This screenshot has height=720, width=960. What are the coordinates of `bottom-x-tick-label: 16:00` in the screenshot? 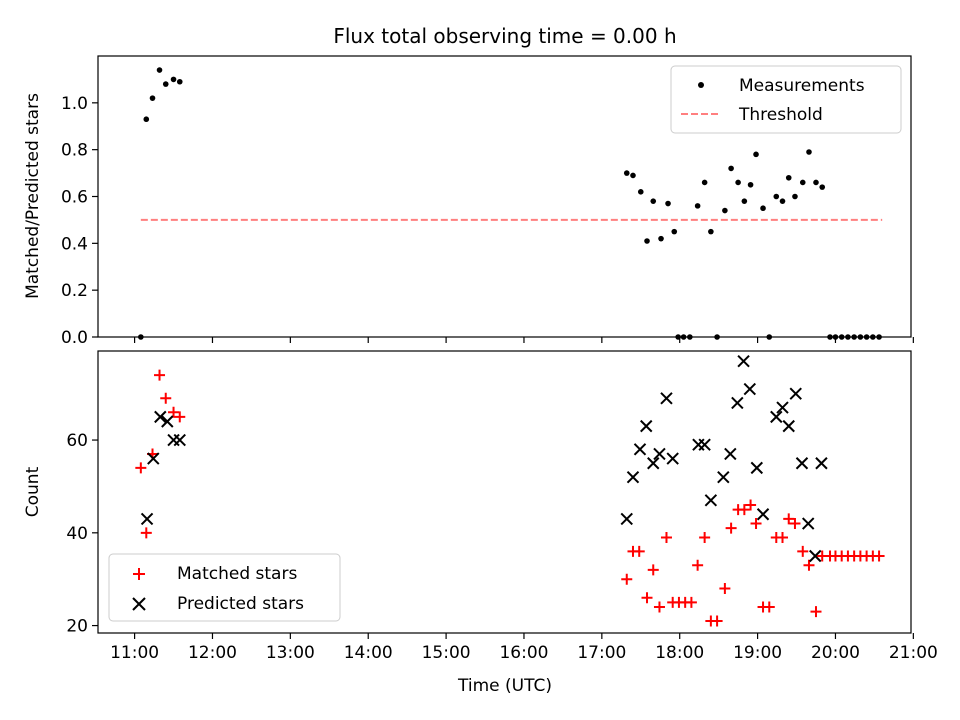 It's located at (523, 653).